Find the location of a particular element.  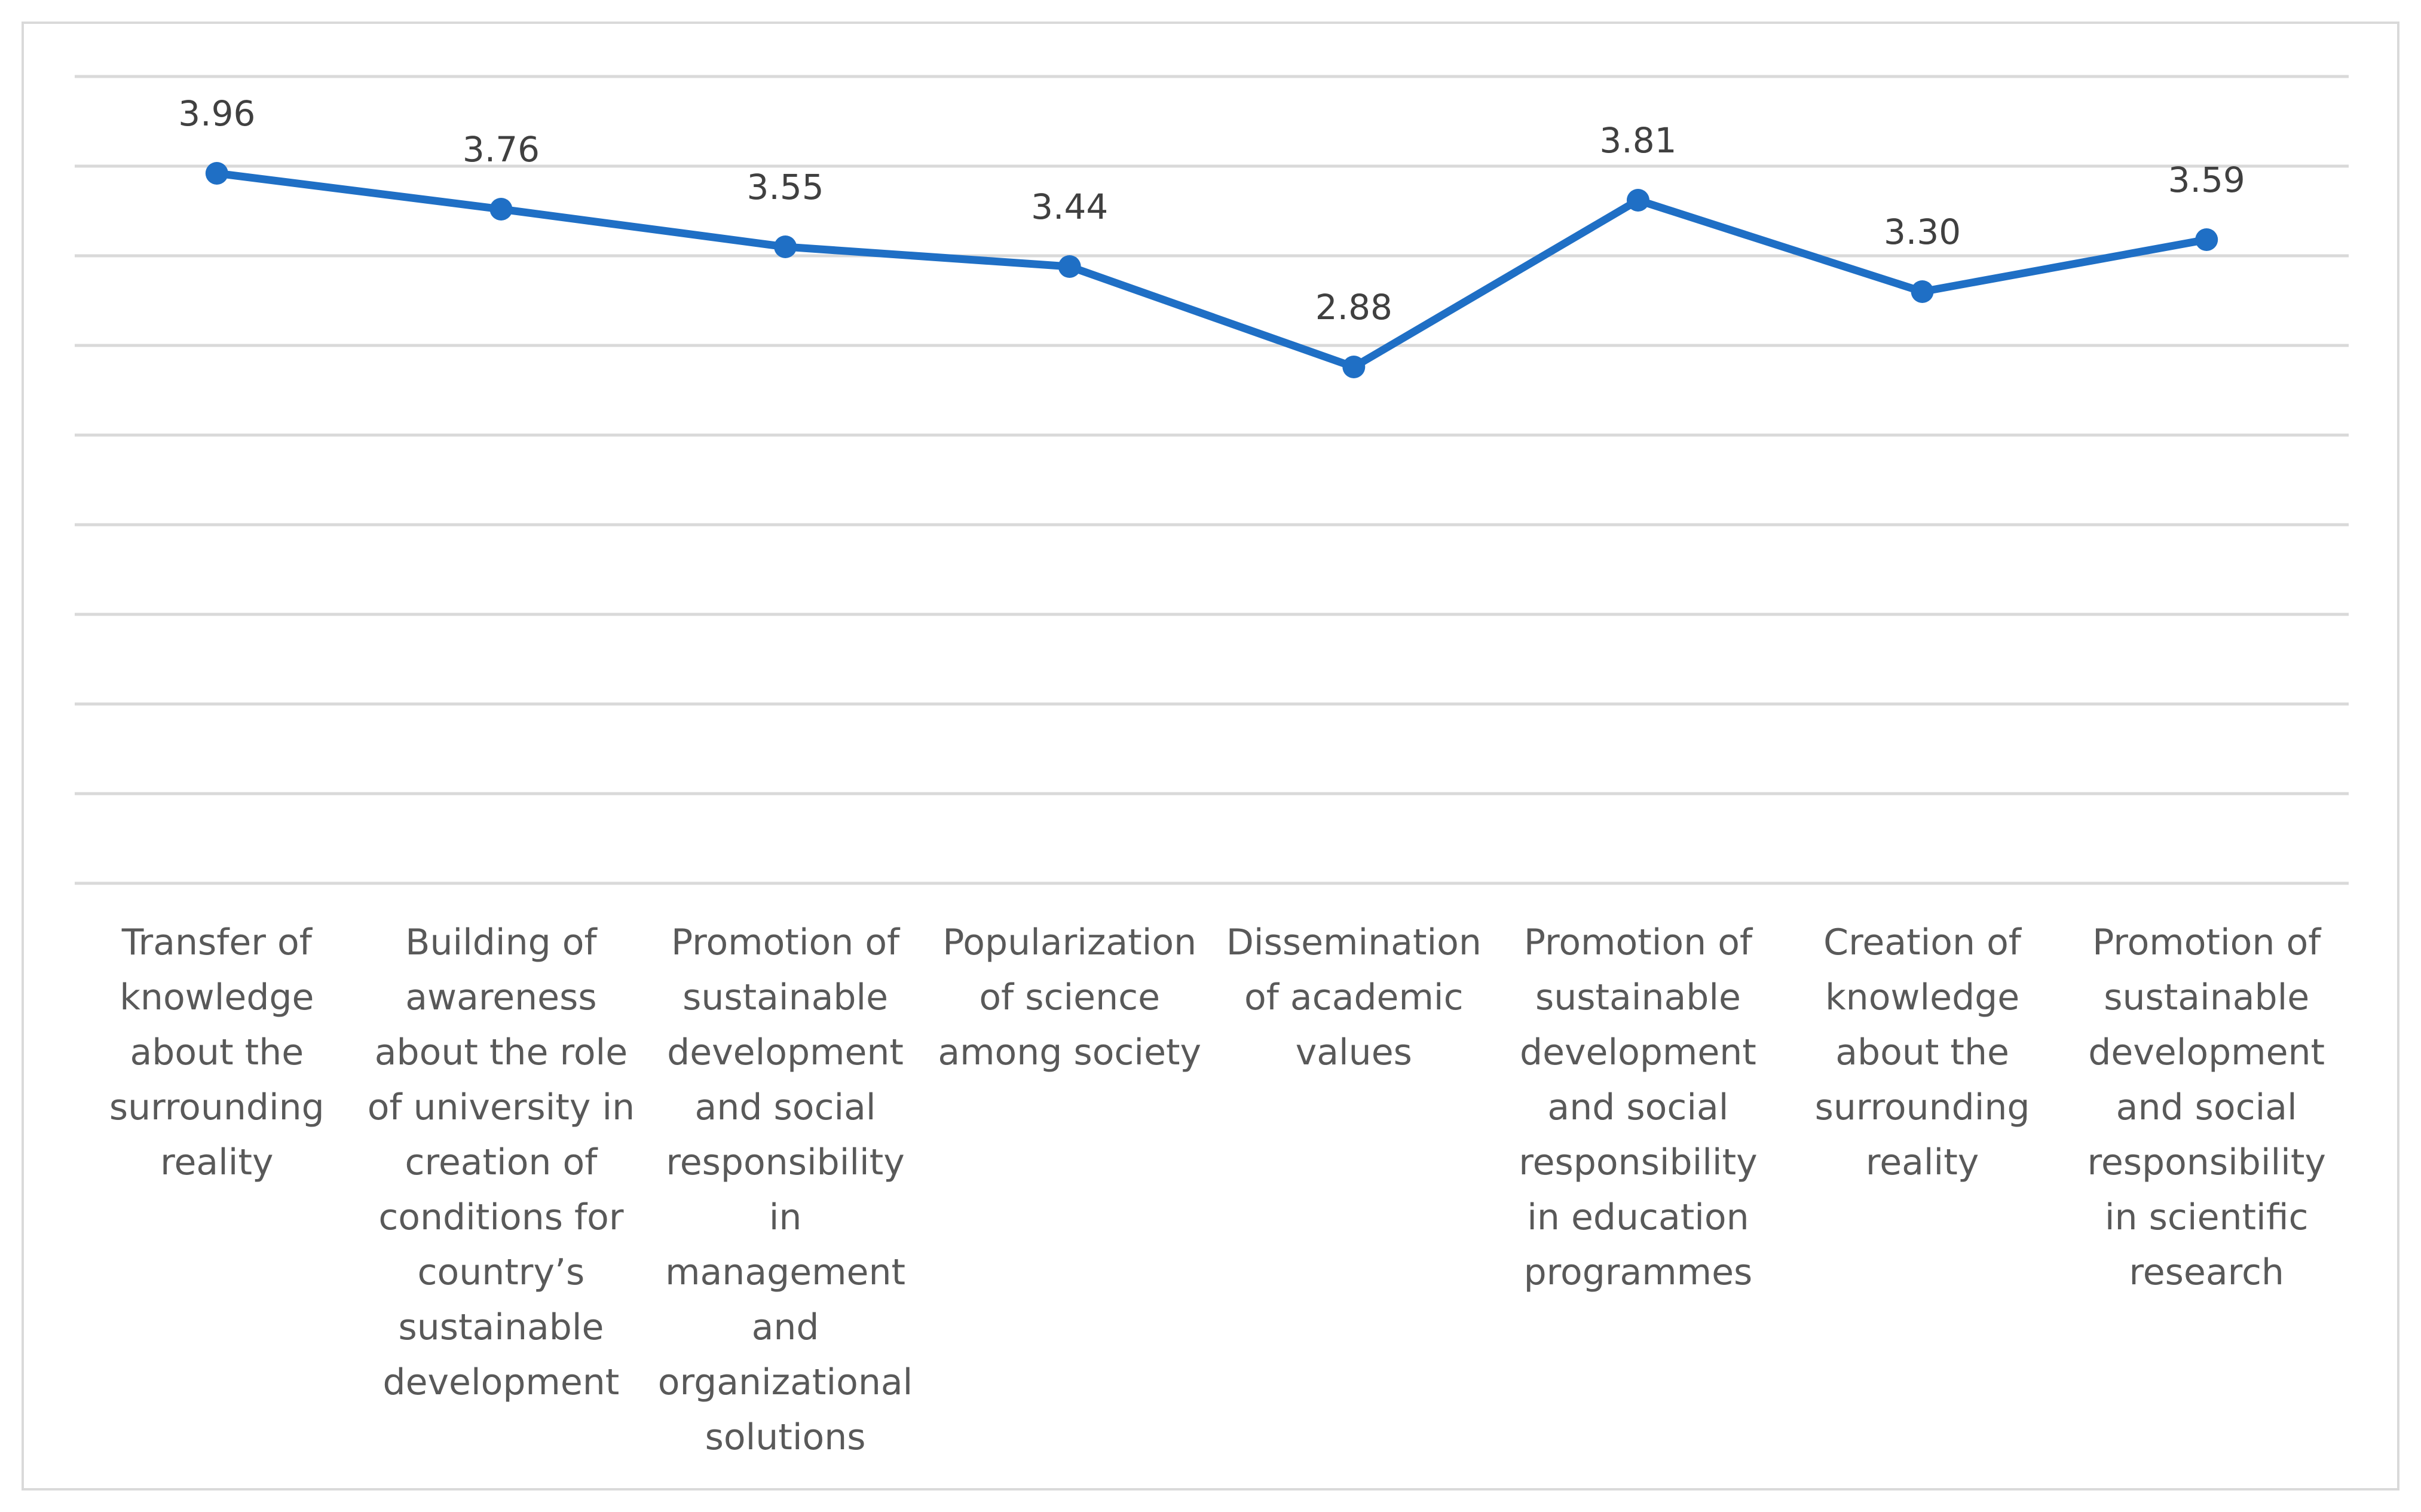

x-tick-label: Dissemination of academic values is located at coordinates (1354, 997).